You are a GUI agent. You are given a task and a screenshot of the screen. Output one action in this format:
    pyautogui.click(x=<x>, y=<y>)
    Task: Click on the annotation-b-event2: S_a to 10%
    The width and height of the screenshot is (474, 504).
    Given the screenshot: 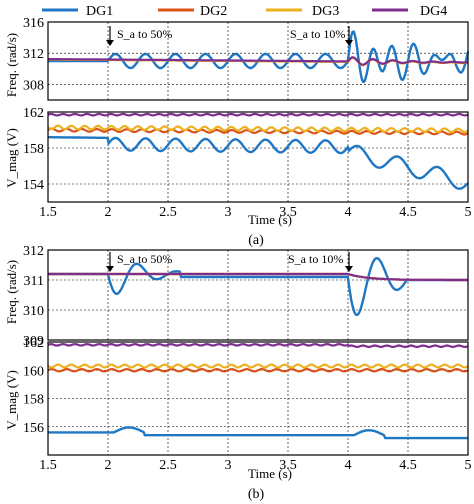 What is the action you would take?
    pyautogui.click(x=320, y=262)
    